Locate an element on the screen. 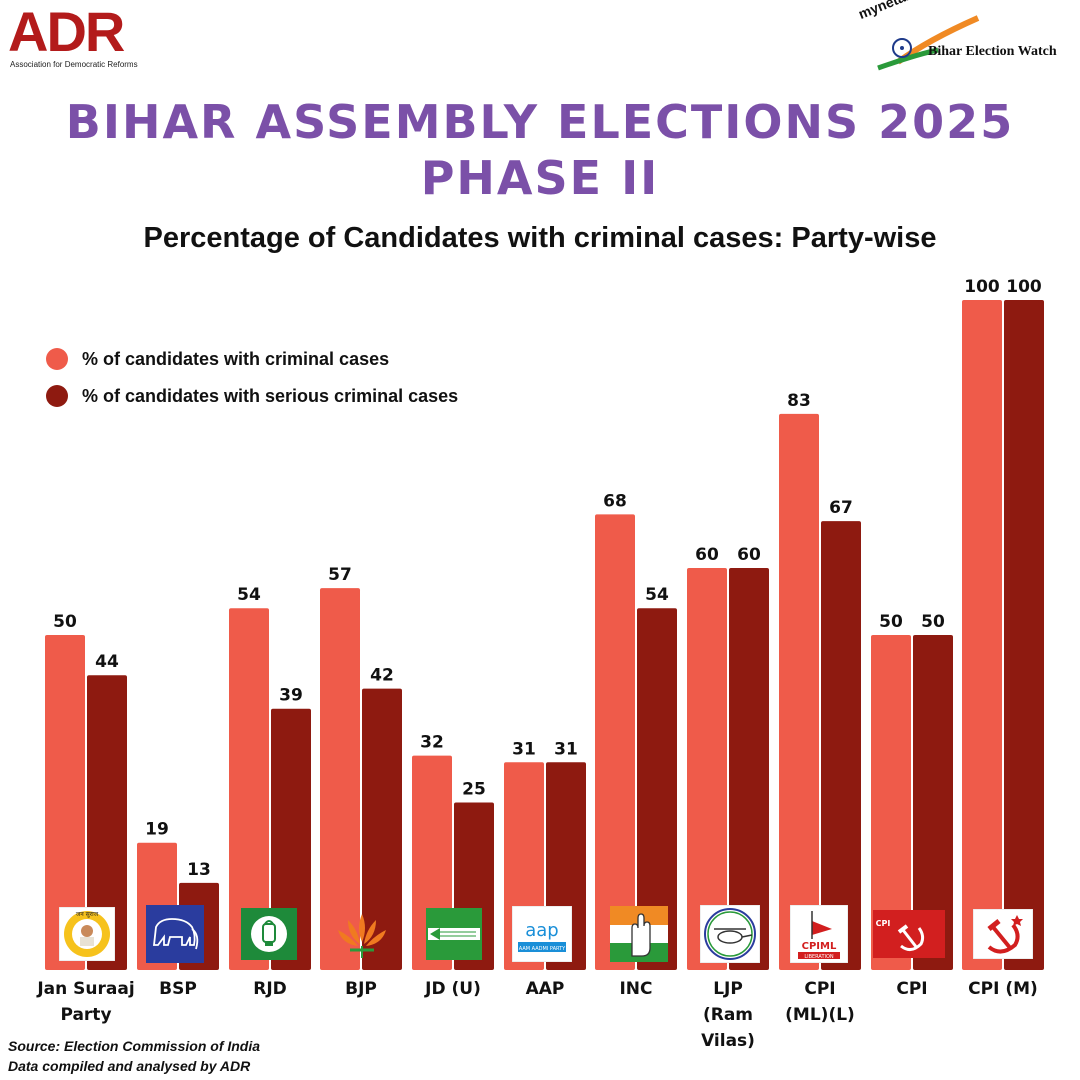 The image size is (1080, 1080). x-tick-label-line: CPI (M) is located at coordinates (1003, 989).